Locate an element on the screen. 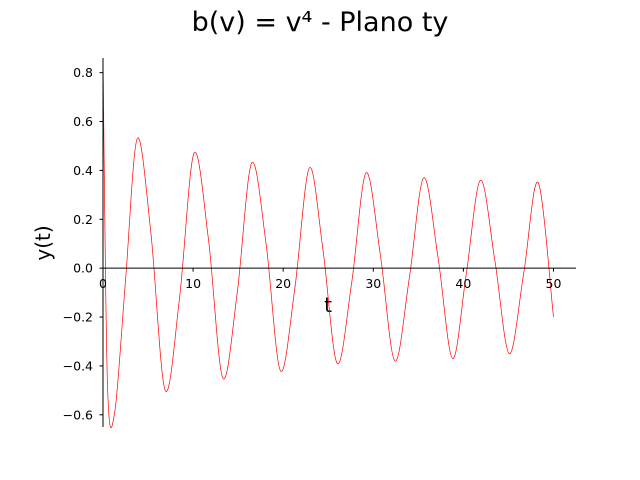 This screenshot has width=640, height=480. x-tick-label: 50 is located at coordinates (554, 283).